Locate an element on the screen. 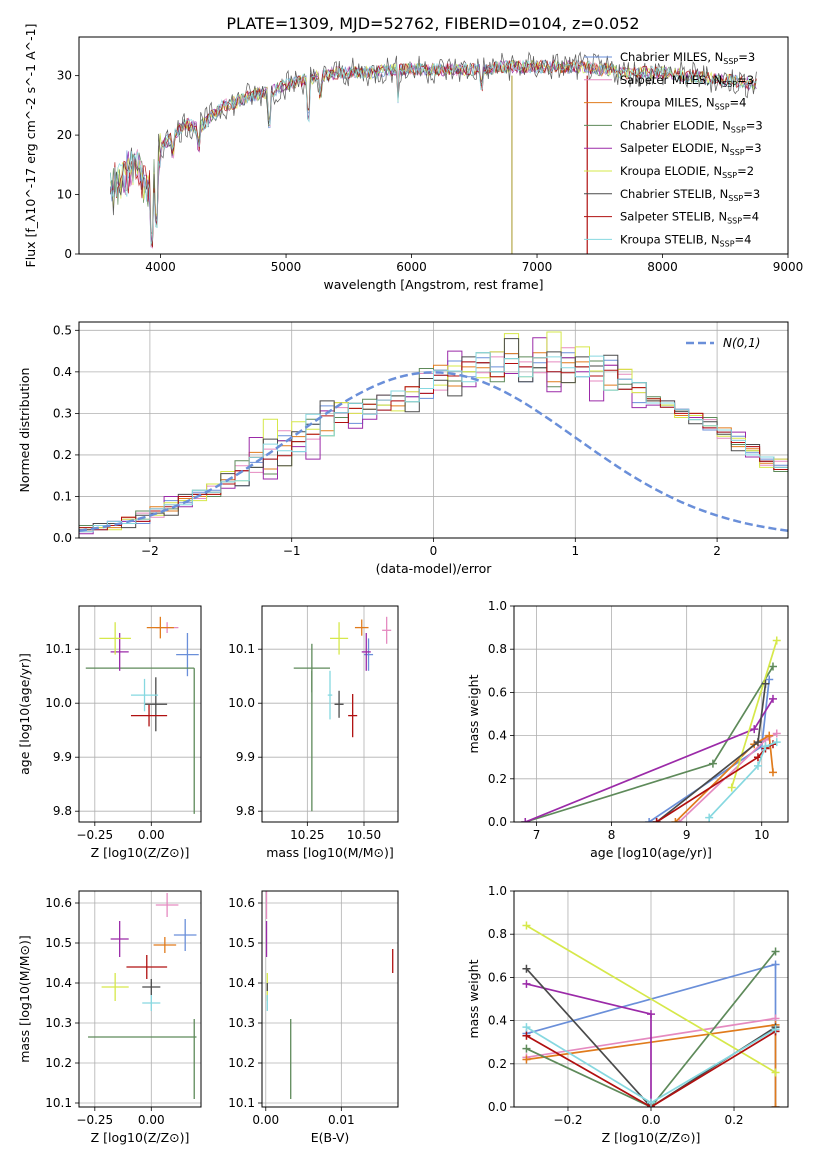 The height and width of the screenshot is (1170, 819). x-tick-label: 1 is located at coordinates (575, 551).